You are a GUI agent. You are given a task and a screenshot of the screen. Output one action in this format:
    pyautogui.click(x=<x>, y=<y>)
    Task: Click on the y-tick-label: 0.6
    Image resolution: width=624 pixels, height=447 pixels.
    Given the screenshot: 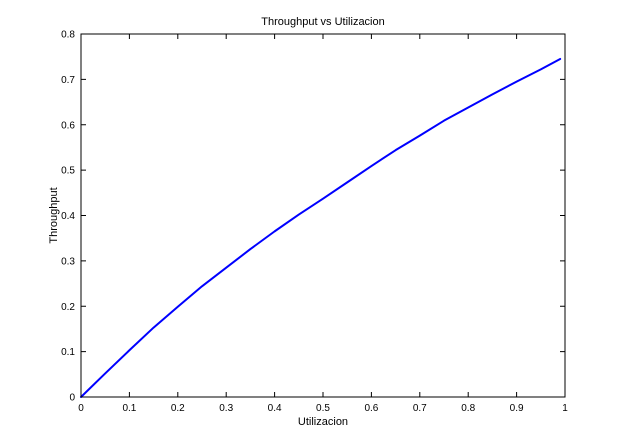 What is the action you would take?
    pyautogui.click(x=68, y=125)
    